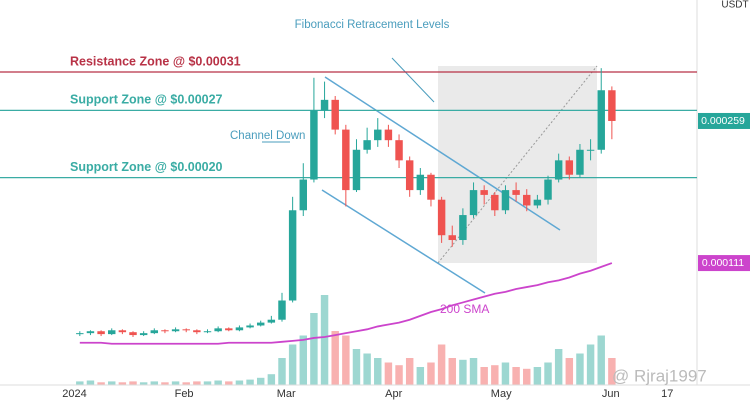  I want to click on level-label: Support Zone @ $0.00027, so click(146, 100).